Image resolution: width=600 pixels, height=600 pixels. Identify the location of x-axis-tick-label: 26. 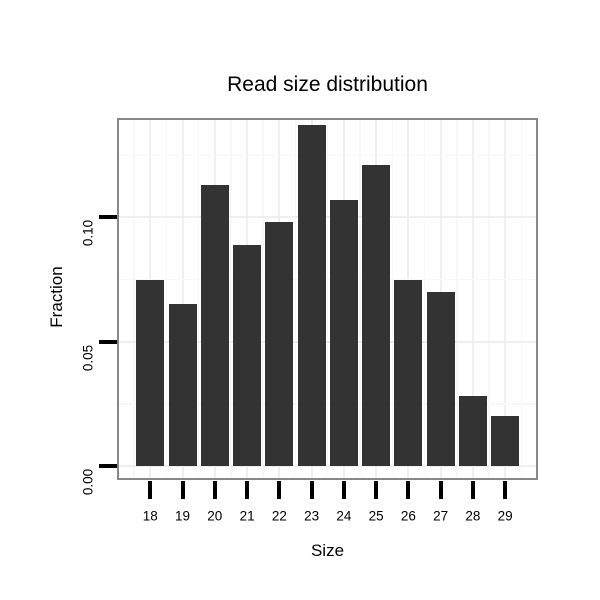
(408, 516).